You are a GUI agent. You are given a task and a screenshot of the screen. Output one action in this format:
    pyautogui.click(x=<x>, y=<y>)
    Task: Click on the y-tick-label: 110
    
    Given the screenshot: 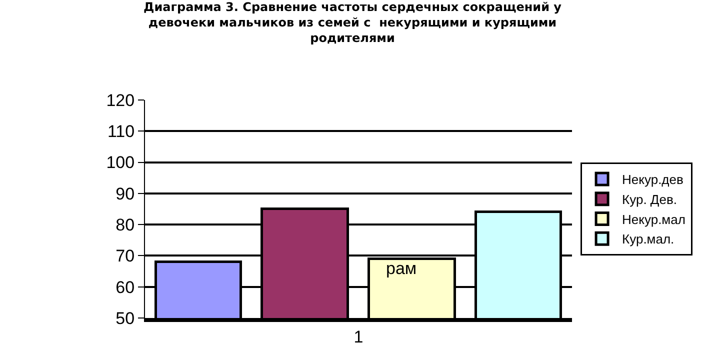 What is the action you would take?
    pyautogui.click(x=121, y=132)
    